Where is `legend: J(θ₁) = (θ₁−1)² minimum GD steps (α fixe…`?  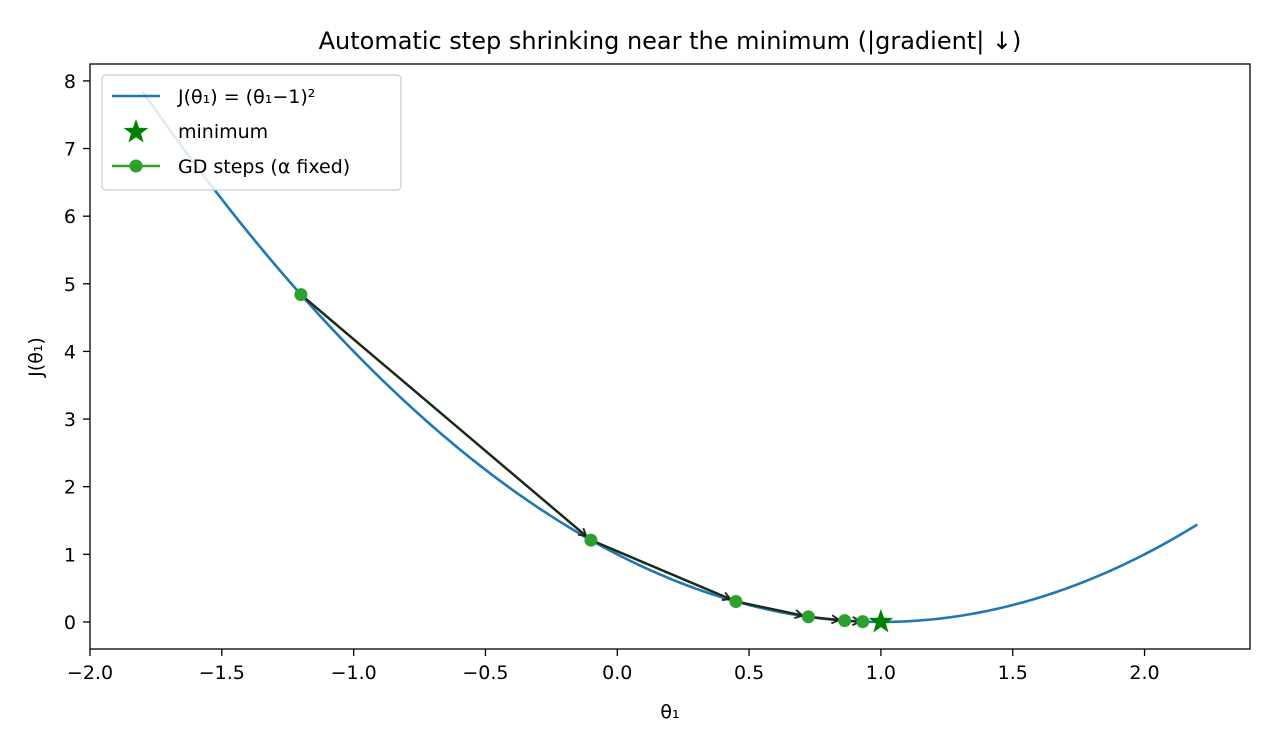
legend: J(θ₁) = (θ₁−1)² minimum GD steps (α fixe… is located at coordinates (251, 132).